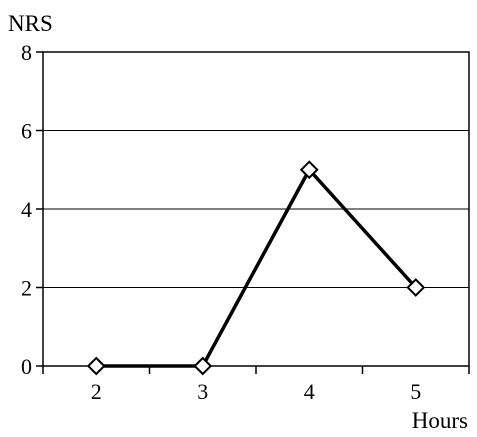 This screenshot has width=477, height=437. I want to click on y-tick-label-2: 2, so click(26, 288).